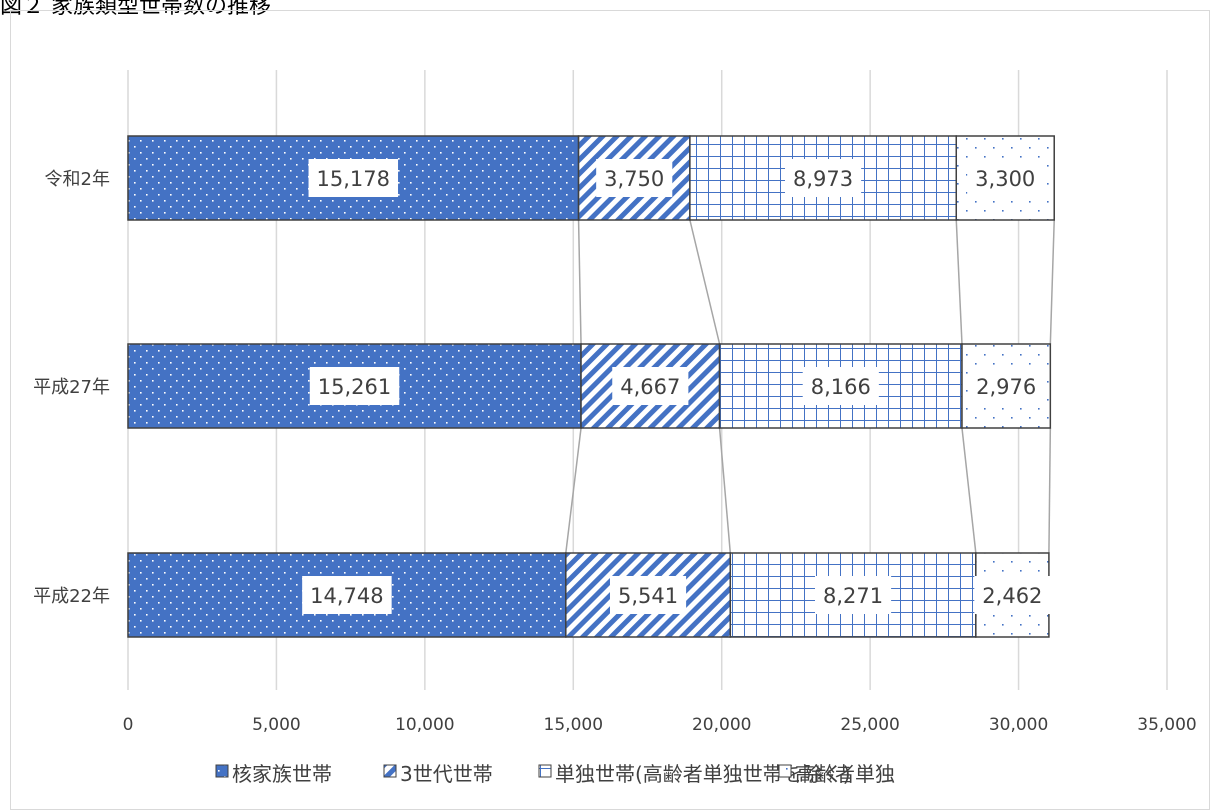 Image resolution: width=1214 pixels, height=810 pixels. Describe the element at coordinates (446, 774) in the screenshot. I see `legend-label-1: 3世代世帯` at that location.